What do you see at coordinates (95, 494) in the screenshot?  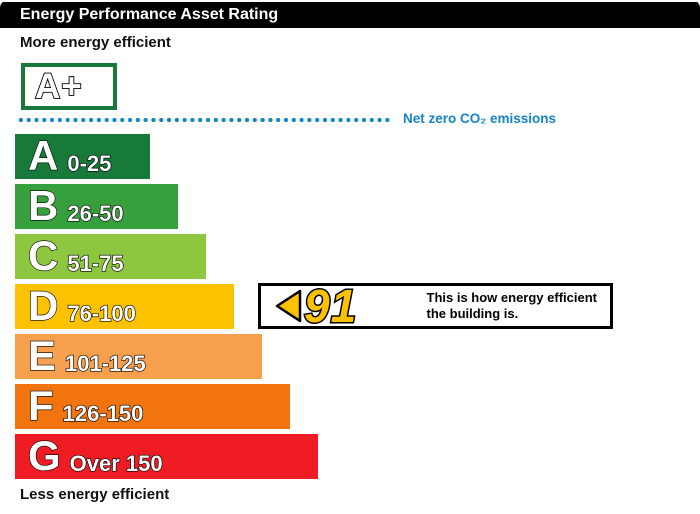 I see `less-energy-efficient-label: Less energy efficient` at bounding box center [95, 494].